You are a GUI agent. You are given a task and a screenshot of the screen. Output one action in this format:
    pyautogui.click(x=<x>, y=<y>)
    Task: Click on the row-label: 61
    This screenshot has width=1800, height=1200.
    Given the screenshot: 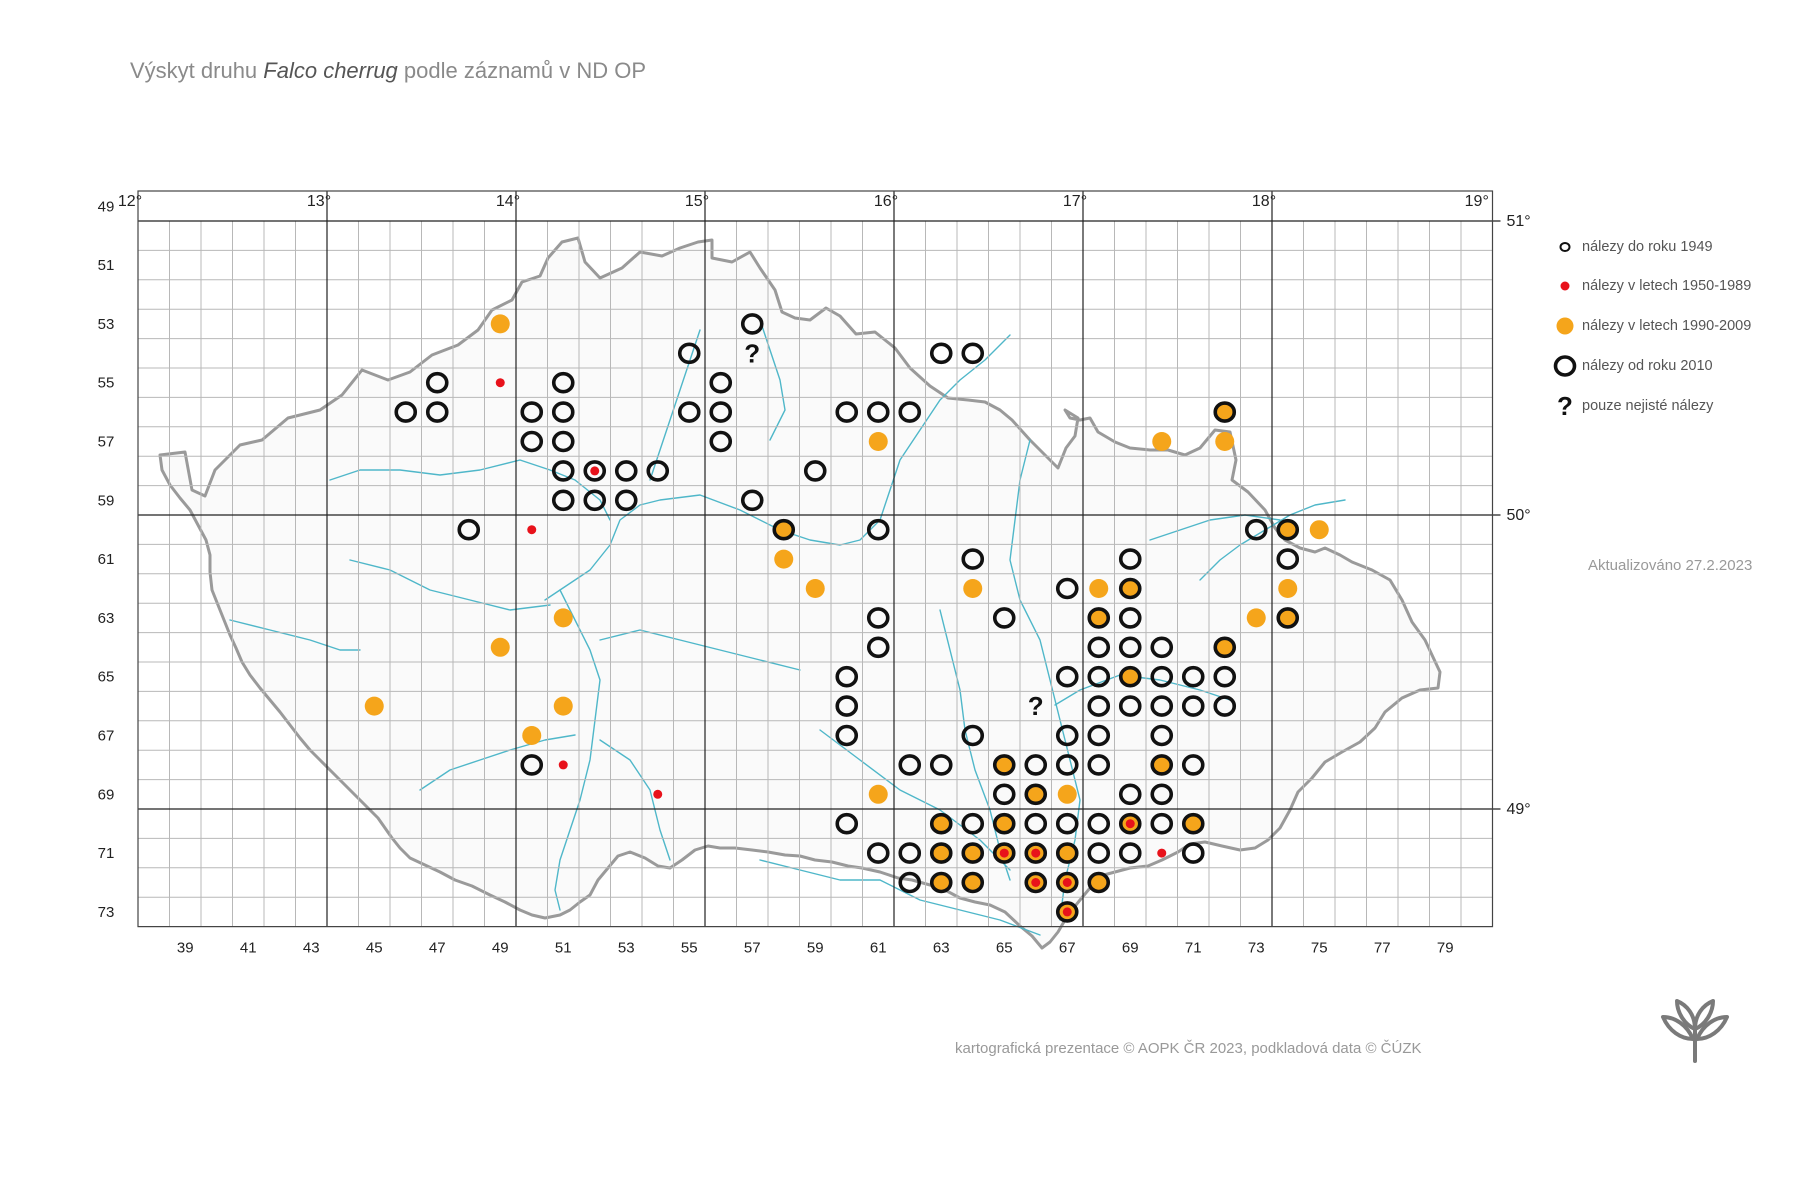 What is the action you would take?
    pyautogui.click(x=106, y=559)
    